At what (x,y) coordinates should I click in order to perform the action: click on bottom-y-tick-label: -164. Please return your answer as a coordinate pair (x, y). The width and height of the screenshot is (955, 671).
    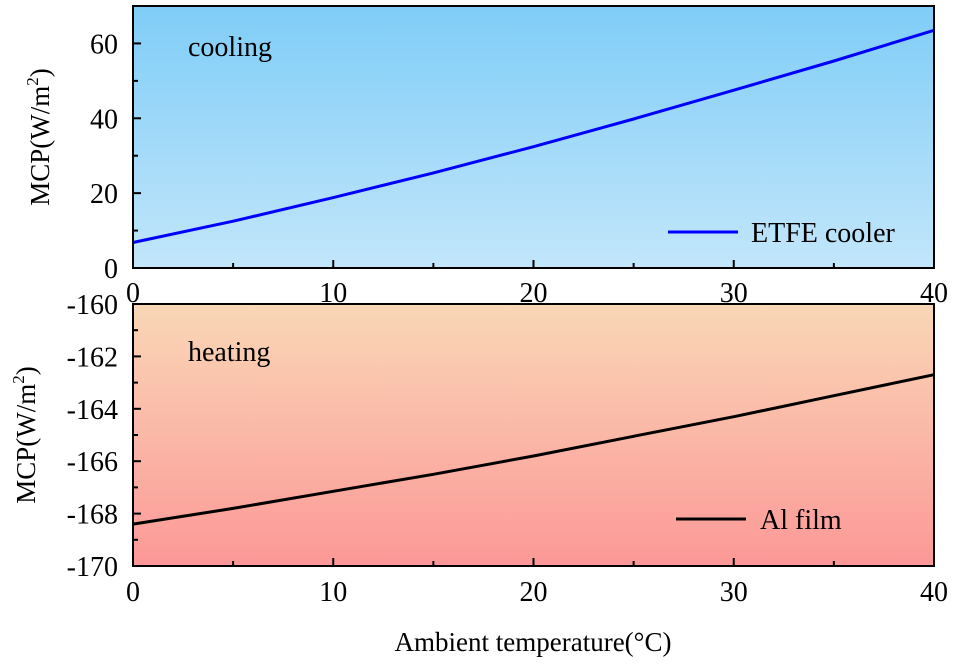
    Looking at the image, I should click on (92, 410).